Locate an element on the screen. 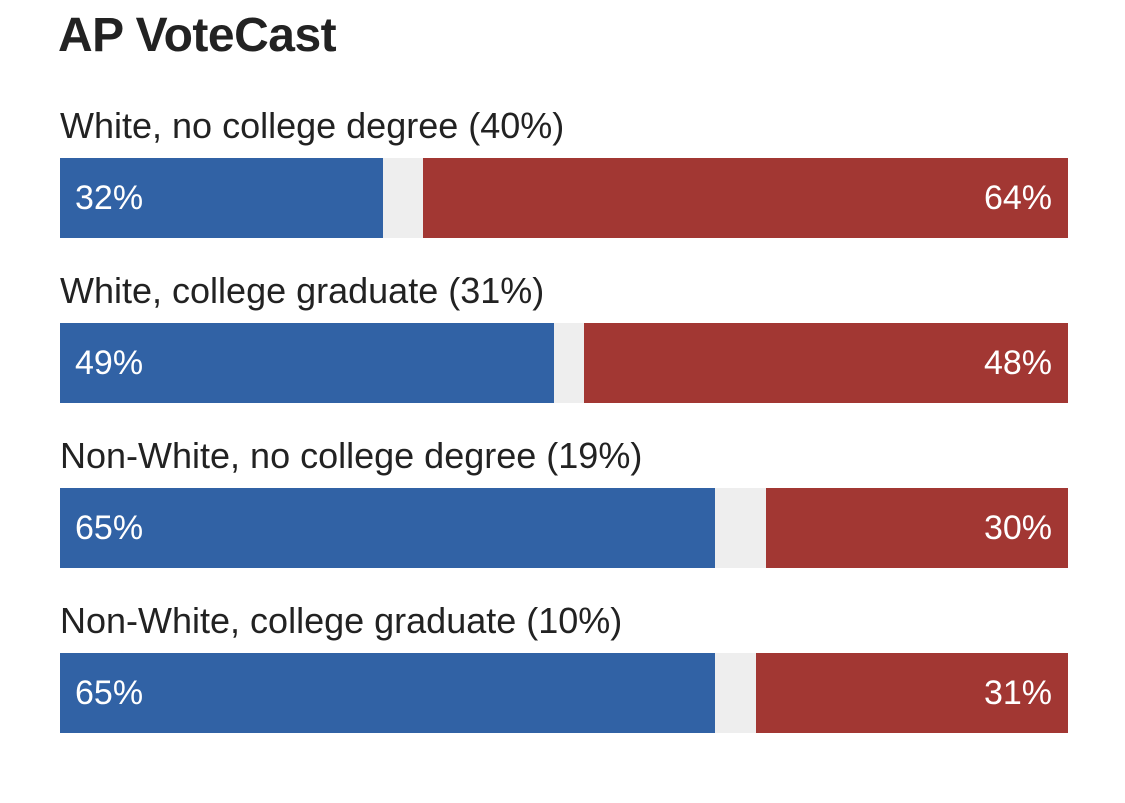  category-label: Non-White, college graduate (10%) is located at coordinates (341, 620).